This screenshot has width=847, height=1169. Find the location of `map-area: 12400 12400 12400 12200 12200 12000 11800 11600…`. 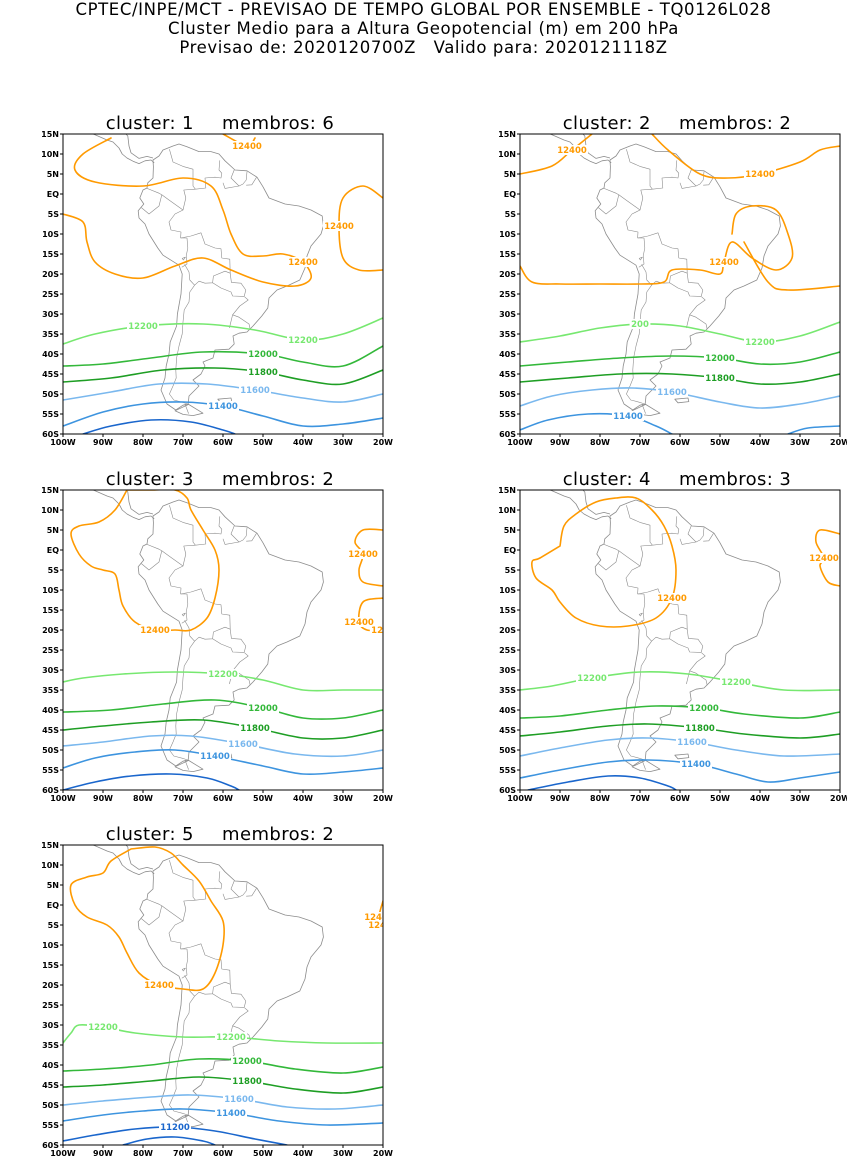

map-area: 12400 12400 12400 12200 12200 12000 11800 11600… is located at coordinates (223, 284).